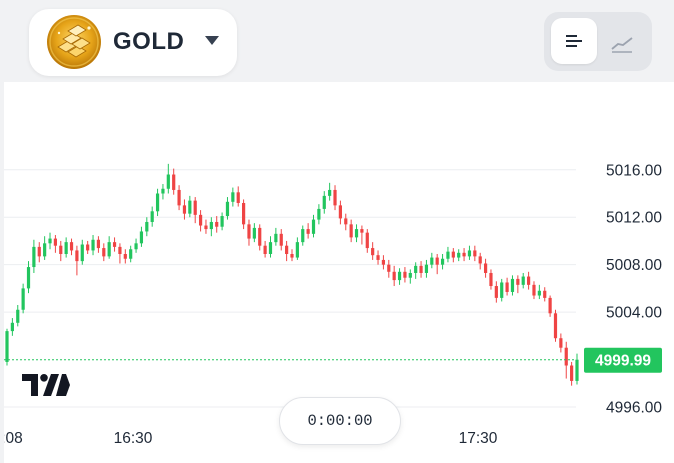 Image resolution: width=674 pixels, height=463 pixels. Describe the element at coordinates (634, 265) in the screenshot. I see `y-tick-label: 5008.00` at that location.